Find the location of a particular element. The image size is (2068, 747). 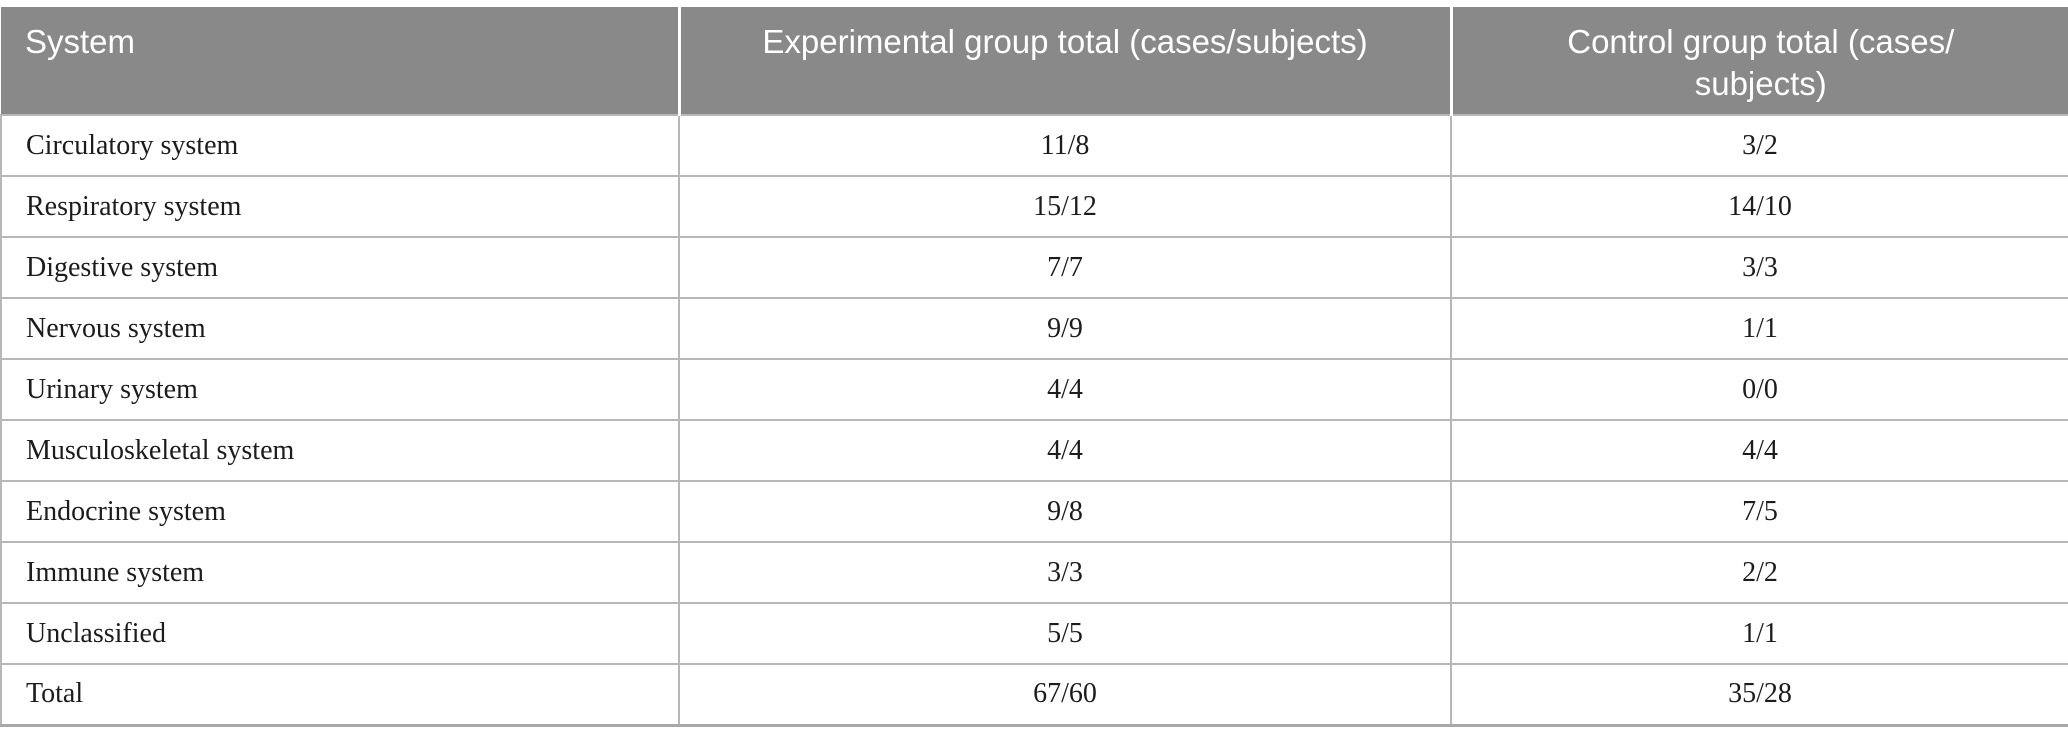

control-group-cell: 2/2 is located at coordinates (1759, 573).